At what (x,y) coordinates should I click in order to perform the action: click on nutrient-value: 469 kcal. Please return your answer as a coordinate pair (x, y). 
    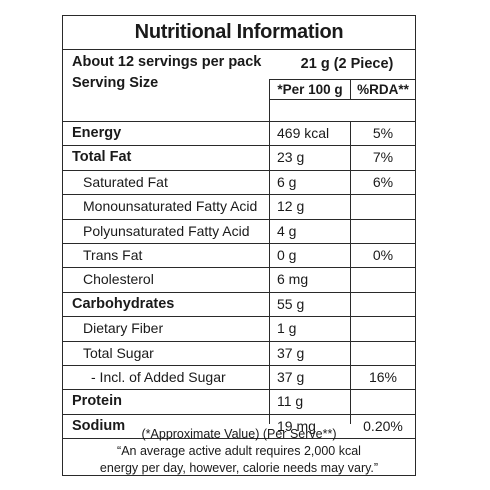
    Looking at the image, I should click on (303, 133).